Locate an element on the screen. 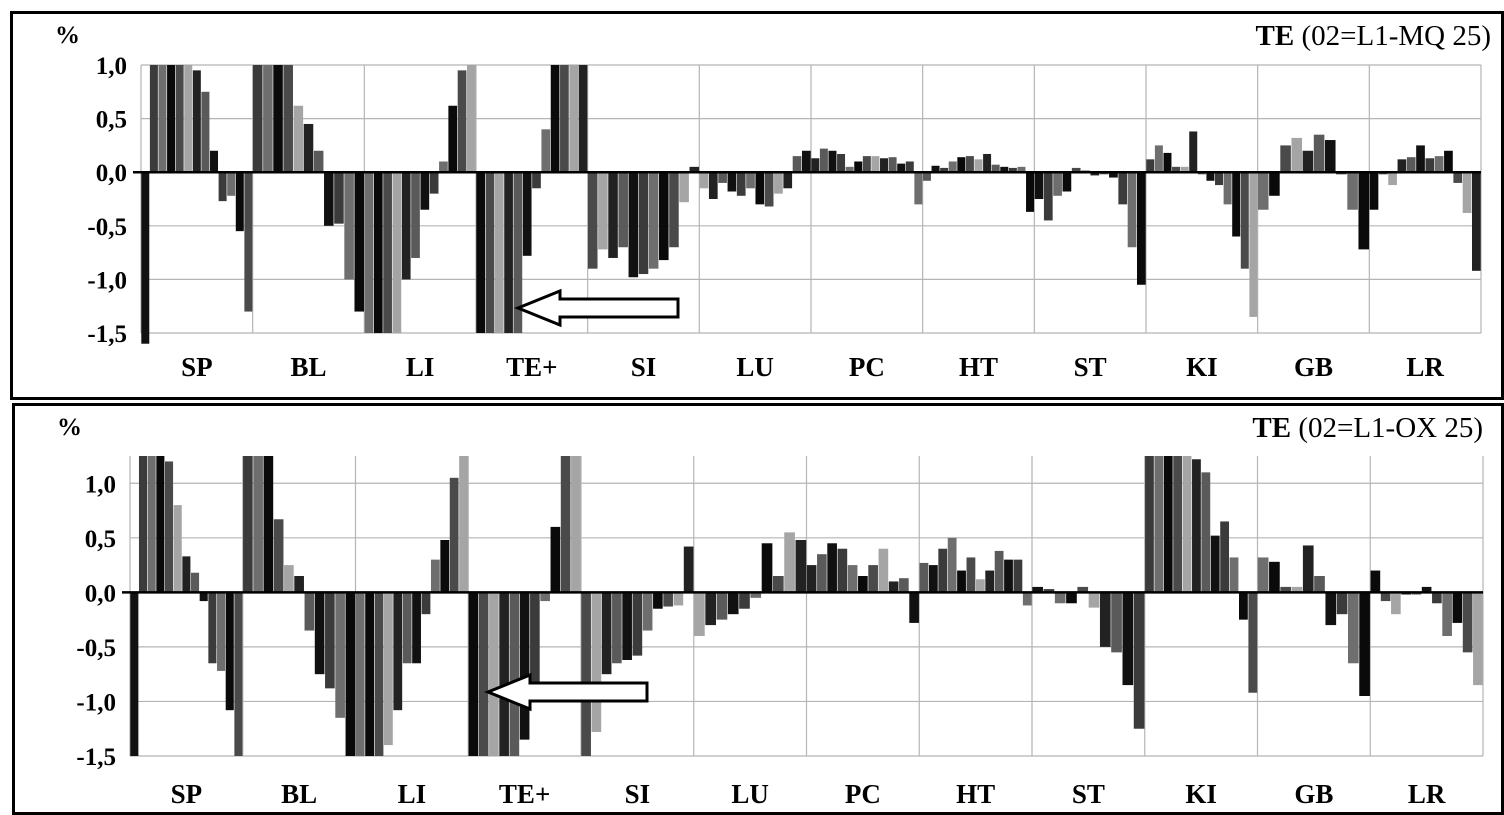 Image resolution: width=1504 pixels, height=815 pixels. chart-title: TE (02=L1-MQ 25) is located at coordinates (1373, 36).